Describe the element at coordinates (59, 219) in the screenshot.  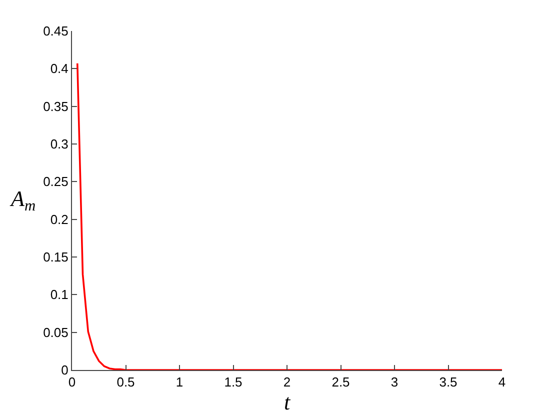
I see `y-tick-label: 0.2` at that location.